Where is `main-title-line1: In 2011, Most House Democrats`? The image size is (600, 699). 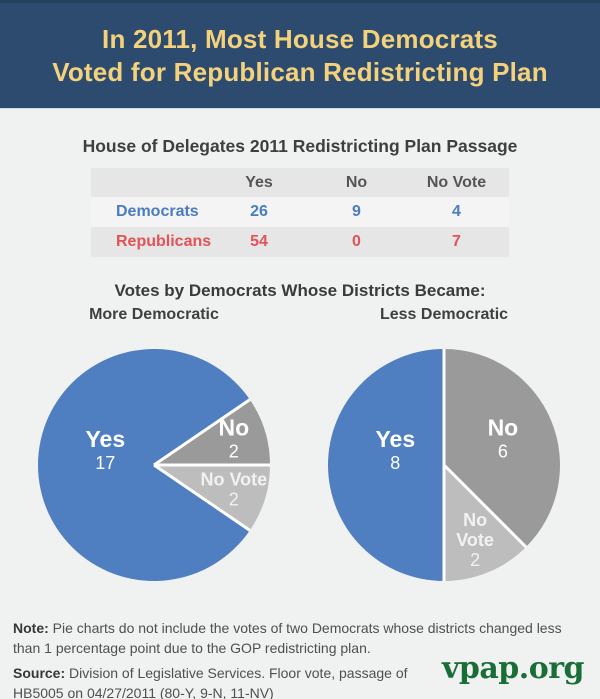 main-title-line1: In 2011, Most House Democrats is located at coordinates (300, 38).